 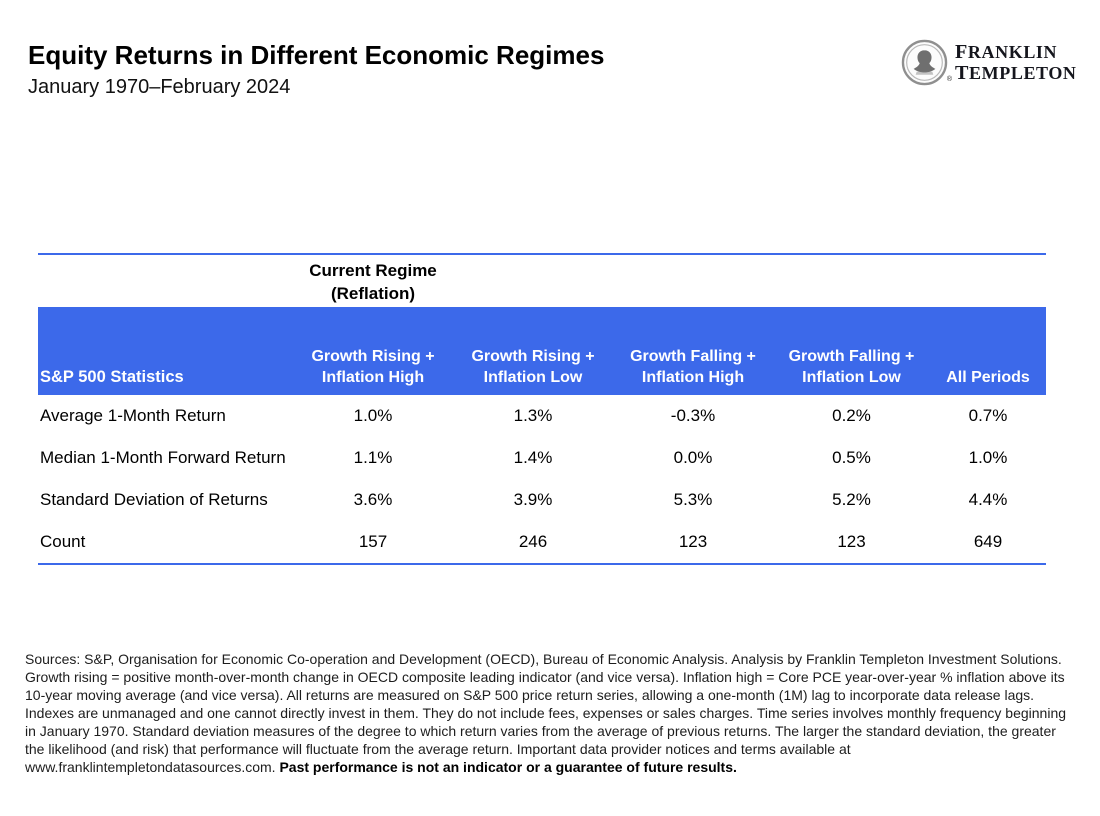 What do you see at coordinates (693, 499) in the screenshot?
I see `table-cell: 5.3%` at bounding box center [693, 499].